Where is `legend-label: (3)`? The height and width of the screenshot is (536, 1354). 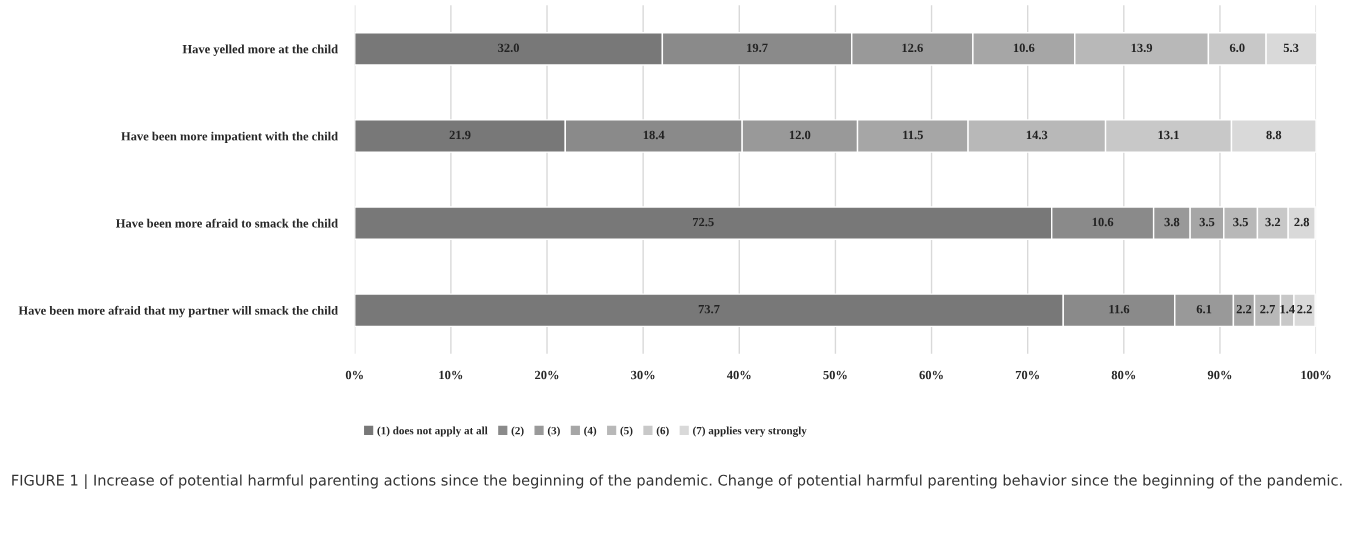
legend-label: (3) is located at coordinates (553, 431).